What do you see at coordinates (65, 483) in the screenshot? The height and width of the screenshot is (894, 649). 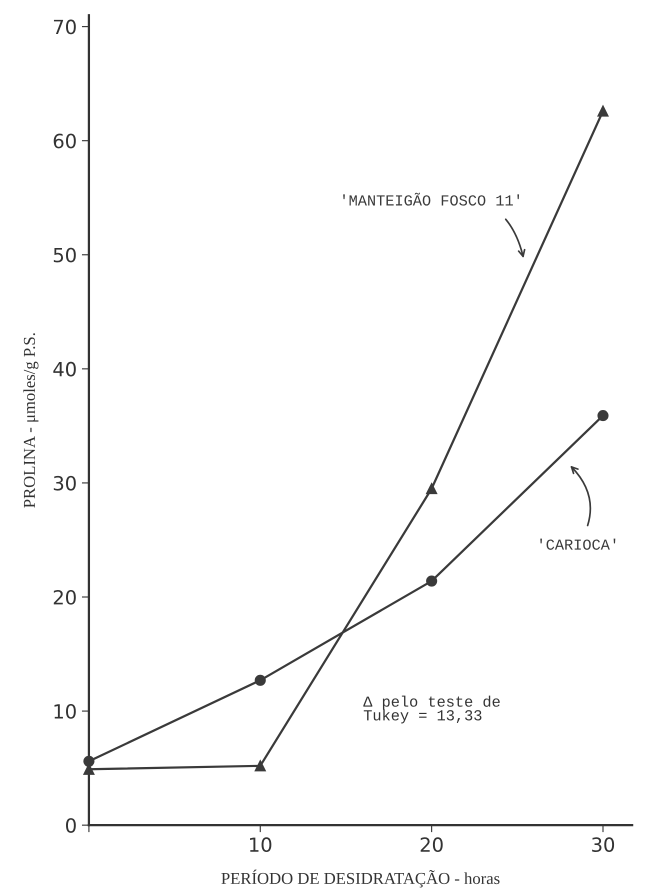 I see `y-tick-label: 30` at bounding box center [65, 483].